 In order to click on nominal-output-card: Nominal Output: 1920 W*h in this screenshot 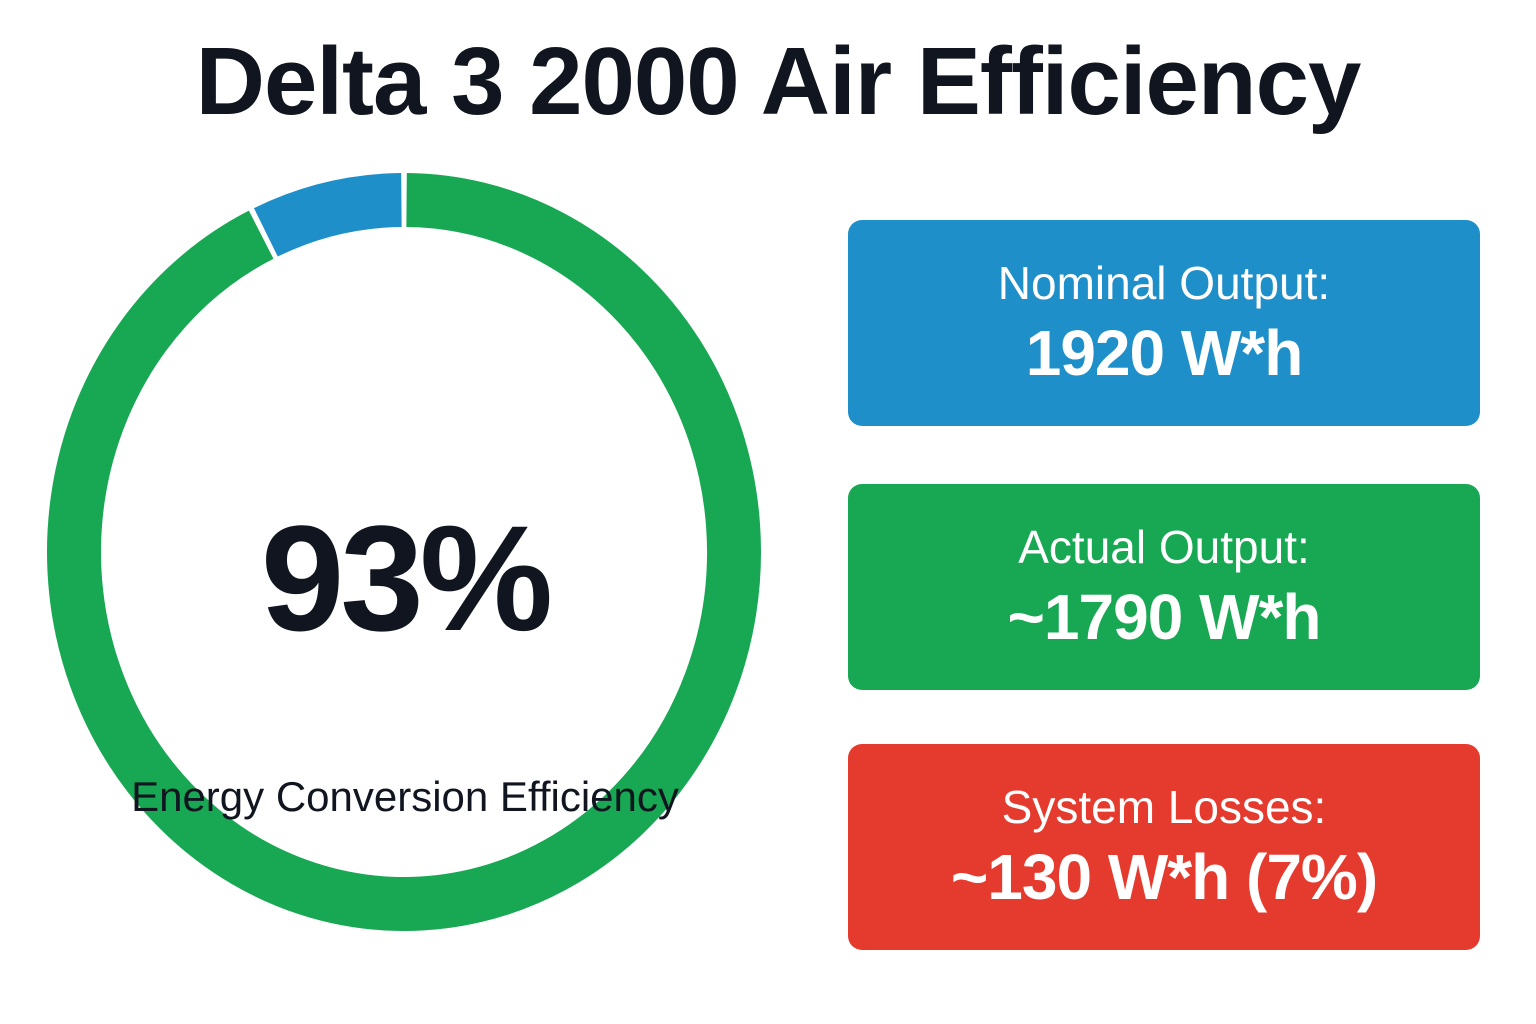, I will do `click(1164, 323)`.